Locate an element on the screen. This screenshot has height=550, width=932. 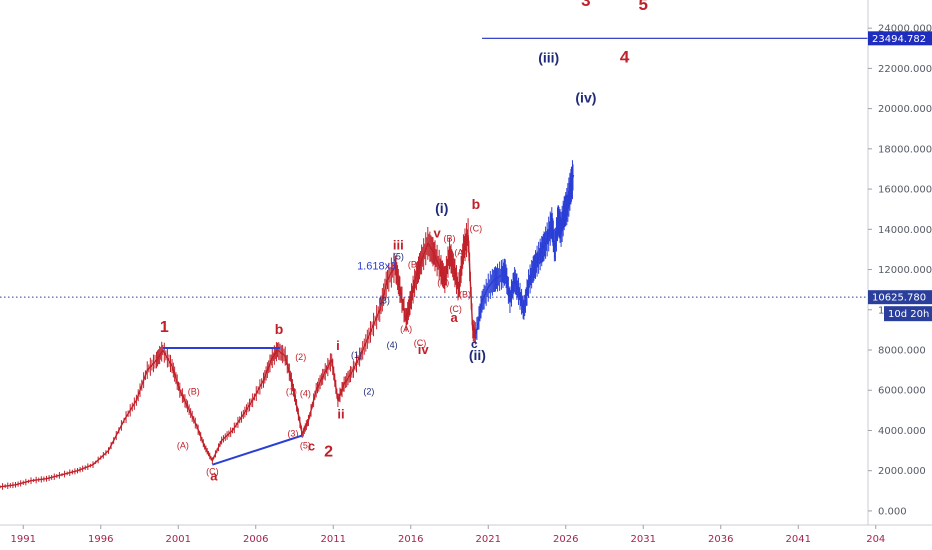
wave-label: iv is located at coordinates (424, 349).